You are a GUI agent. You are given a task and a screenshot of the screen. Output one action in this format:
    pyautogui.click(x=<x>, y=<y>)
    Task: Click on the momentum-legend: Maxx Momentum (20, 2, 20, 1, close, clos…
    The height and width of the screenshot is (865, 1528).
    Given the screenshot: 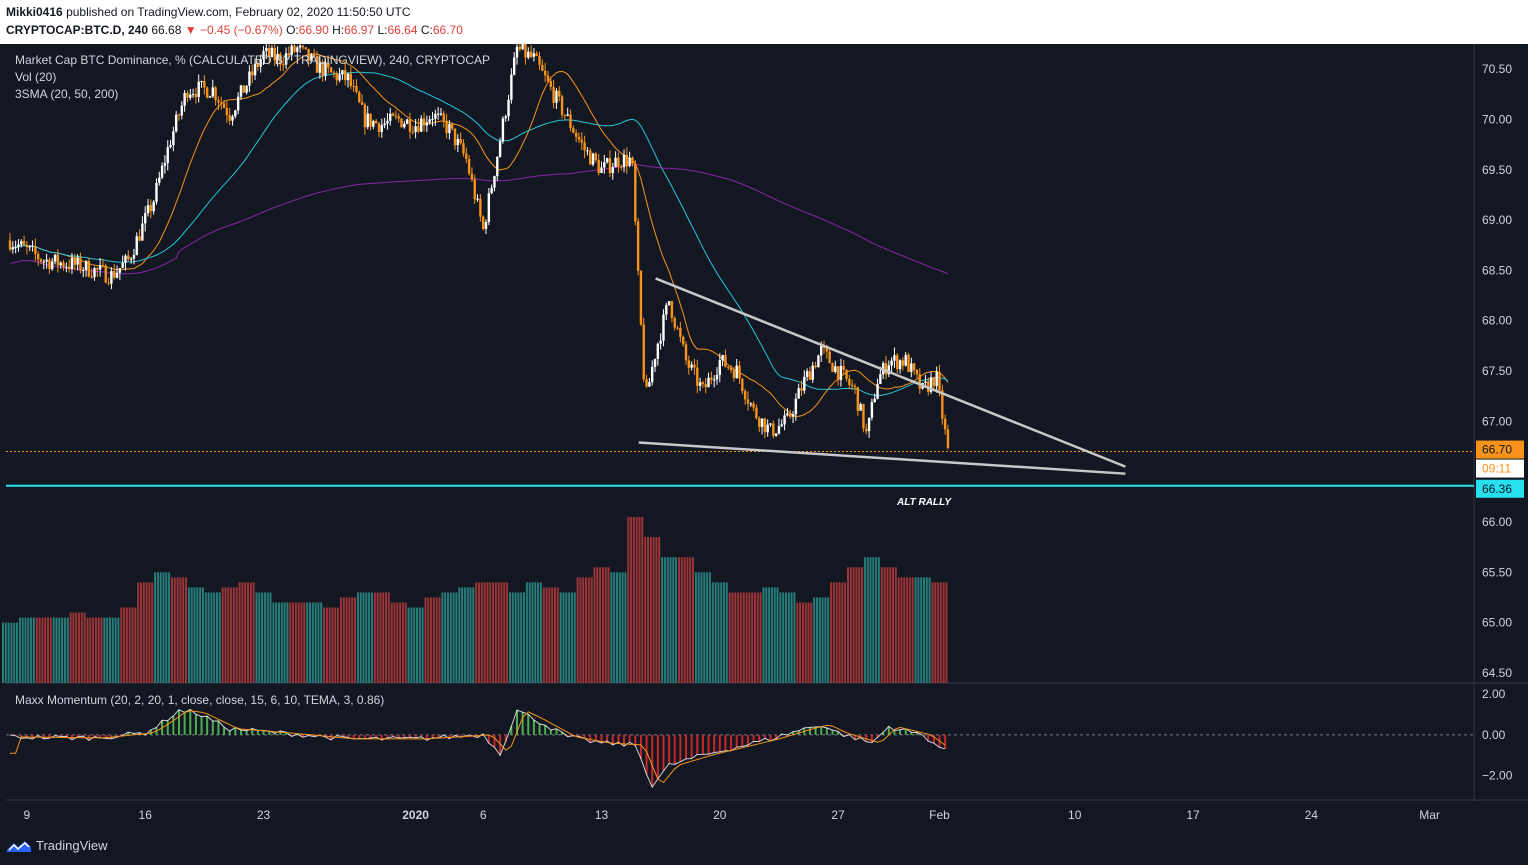 What is the action you would take?
    pyautogui.click(x=200, y=700)
    